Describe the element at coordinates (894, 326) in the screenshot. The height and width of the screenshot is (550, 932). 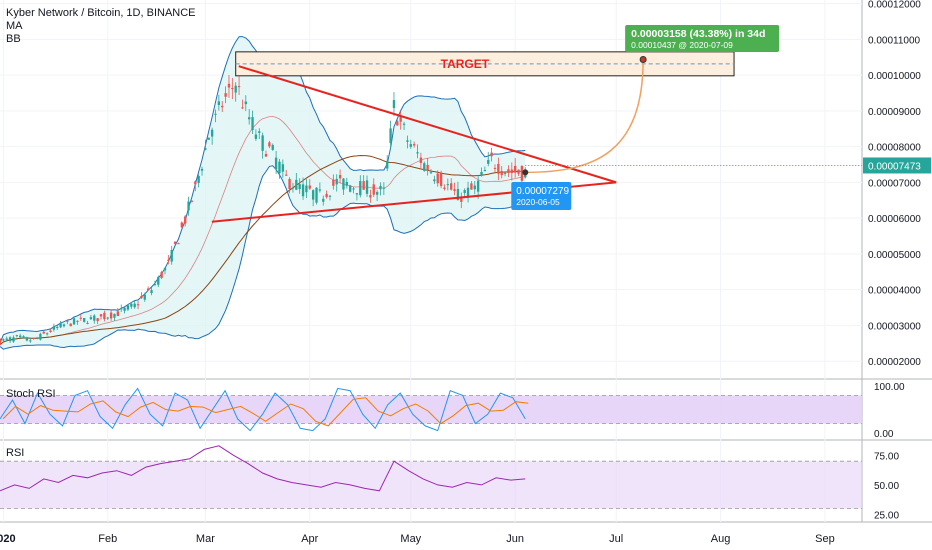
I see `y-tick-label: 0.00003000` at that location.